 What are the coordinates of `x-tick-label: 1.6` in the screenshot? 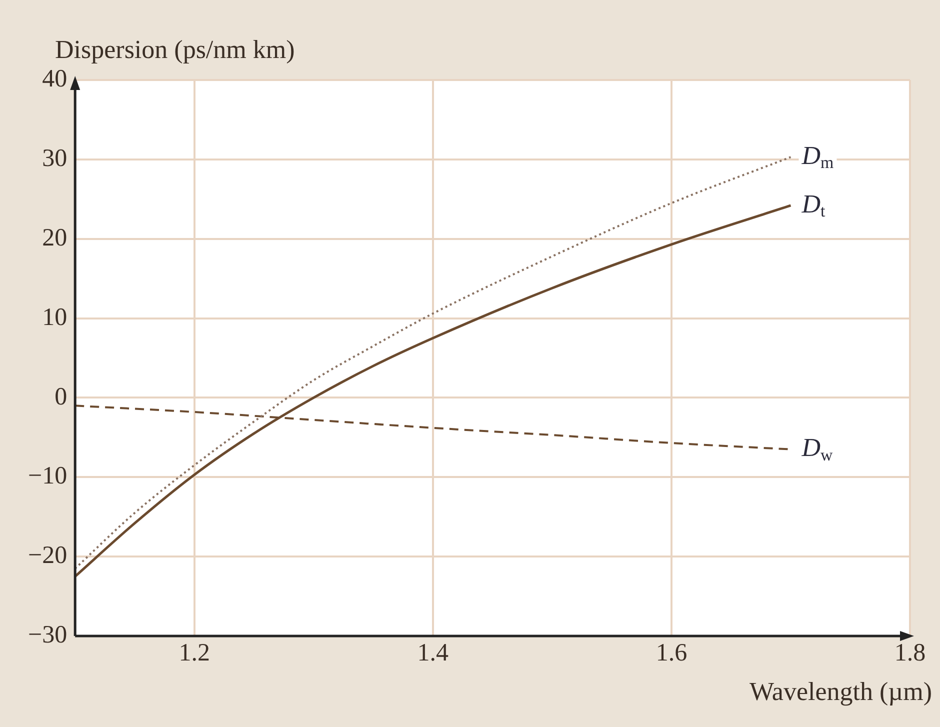 It's located at (672, 653).